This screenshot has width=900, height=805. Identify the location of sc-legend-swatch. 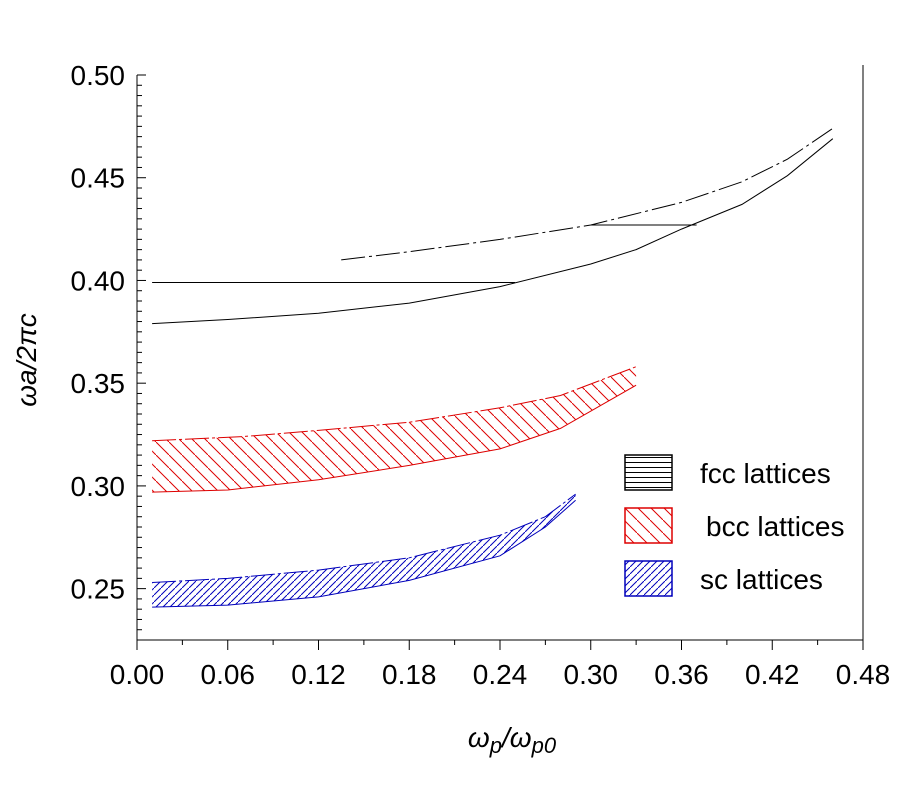
(648, 578).